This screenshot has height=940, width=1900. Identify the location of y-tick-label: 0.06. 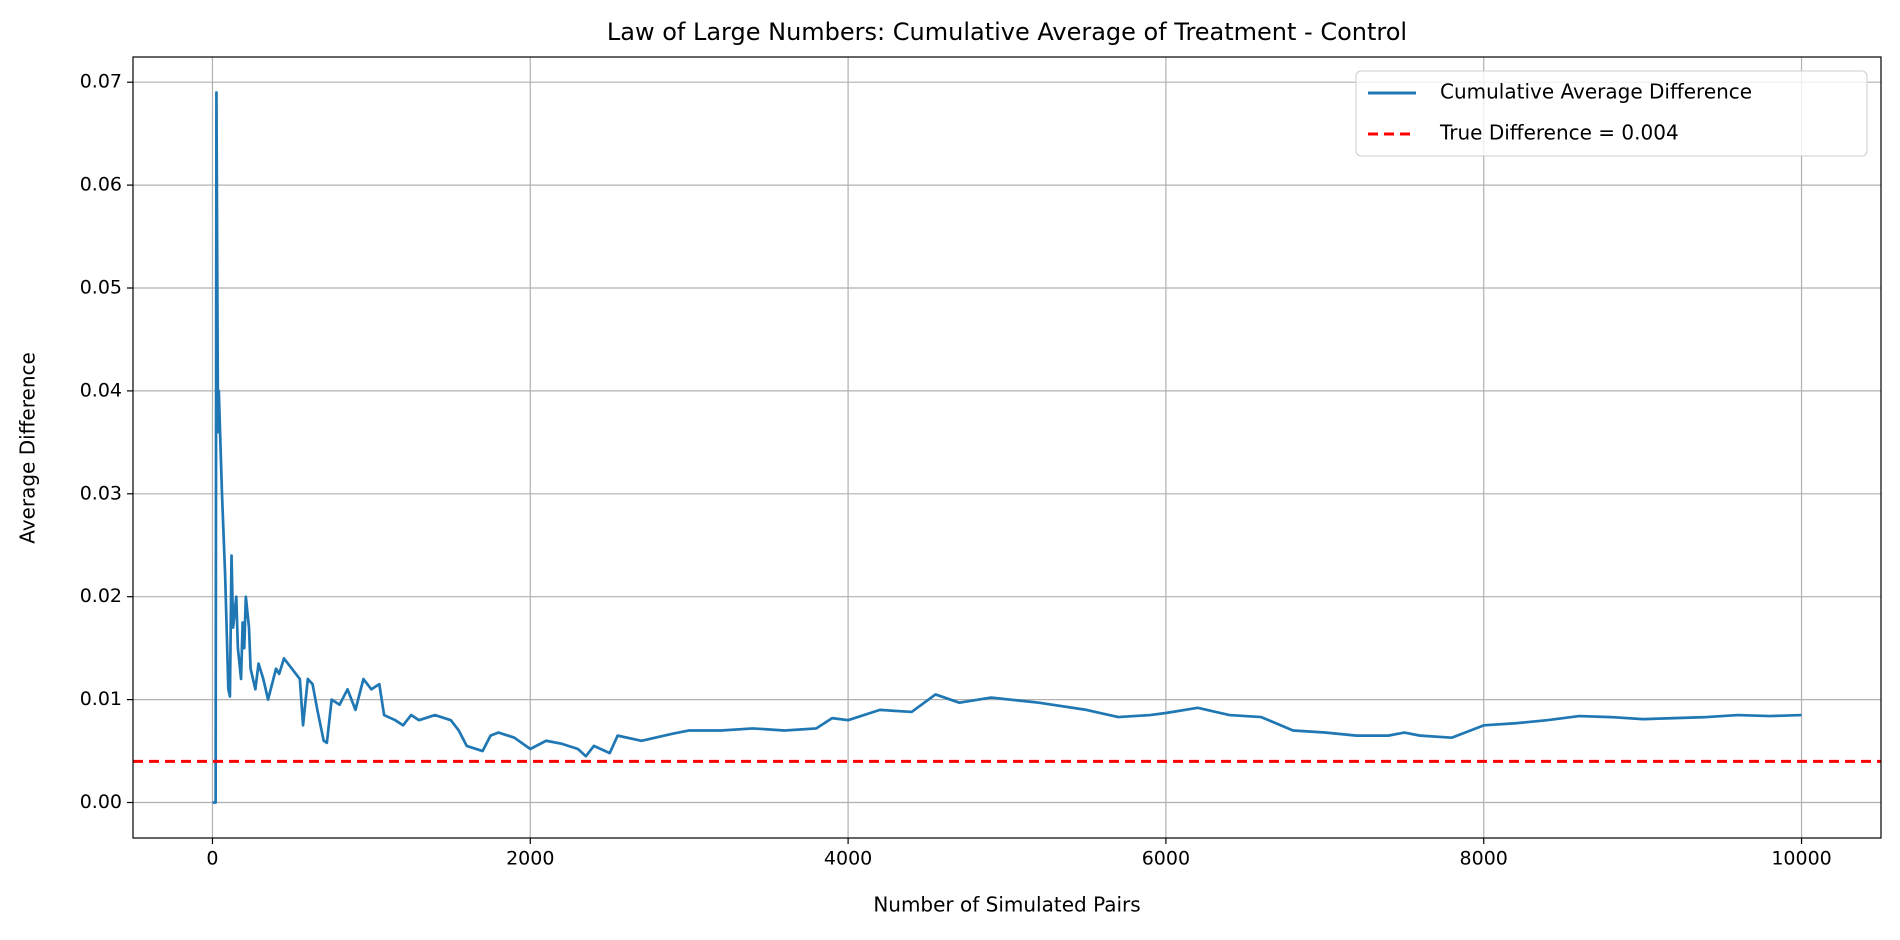
(101, 185).